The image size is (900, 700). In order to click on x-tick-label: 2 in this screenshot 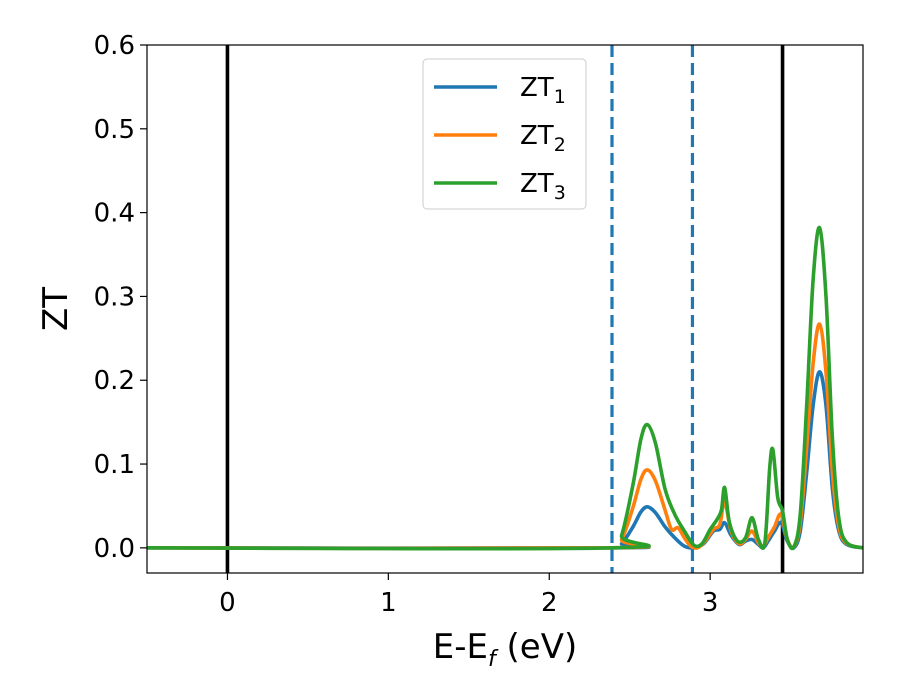, I will do `click(549, 603)`.